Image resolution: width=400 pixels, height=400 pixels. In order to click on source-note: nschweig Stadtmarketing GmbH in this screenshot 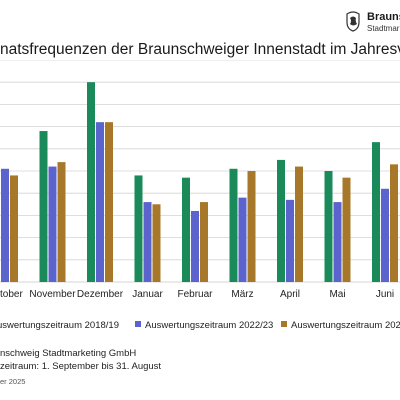, I will do `click(68, 353)`.